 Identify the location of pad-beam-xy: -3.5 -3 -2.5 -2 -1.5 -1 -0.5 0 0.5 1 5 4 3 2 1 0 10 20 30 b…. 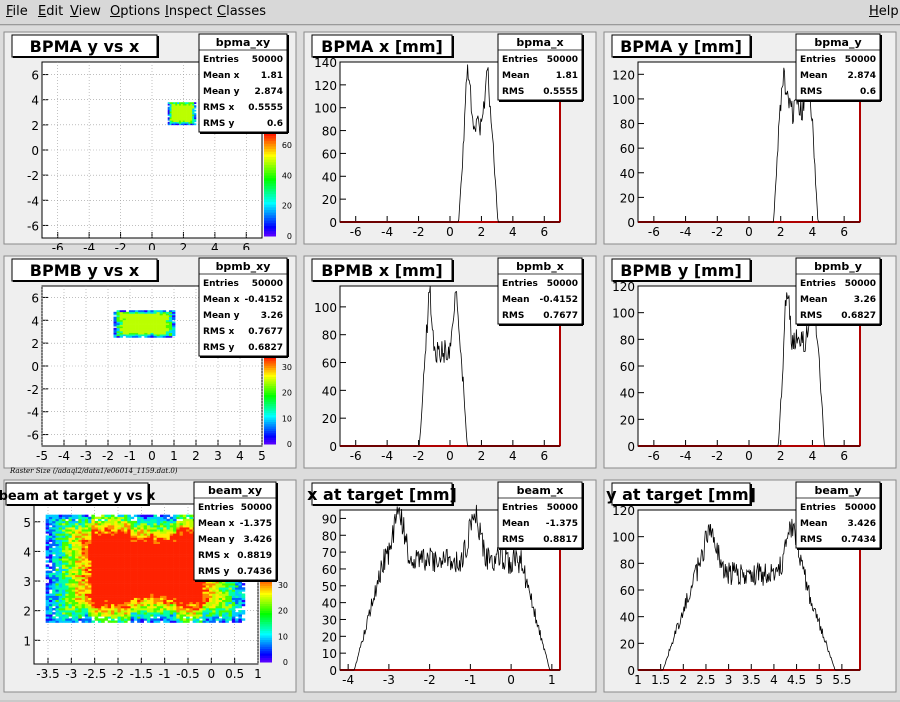
(150, 586).